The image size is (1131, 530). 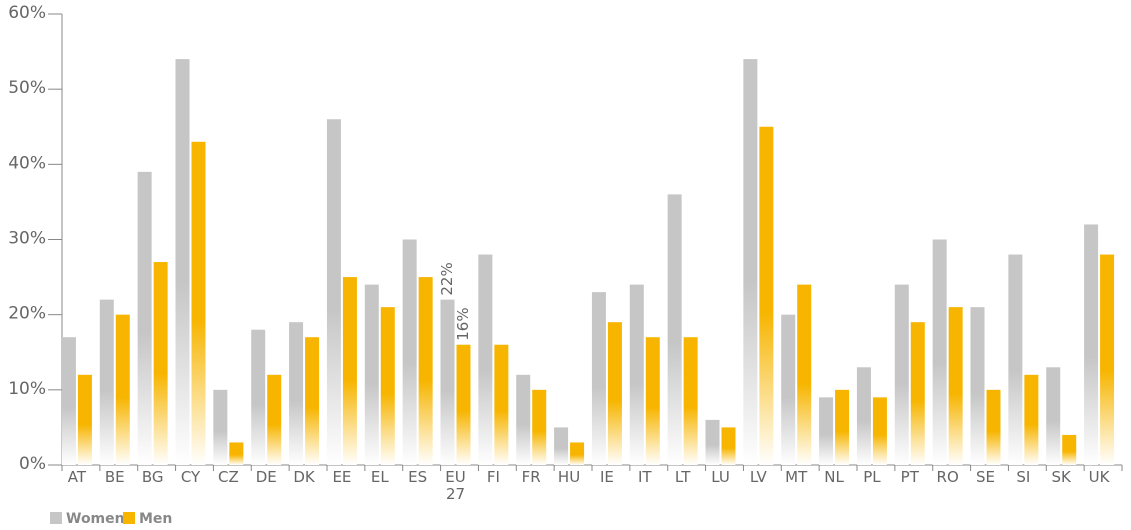 What do you see at coordinates (720, 477) in the screenshot?
I see `x-tick-label: LU` at bounding box center [720, 477].